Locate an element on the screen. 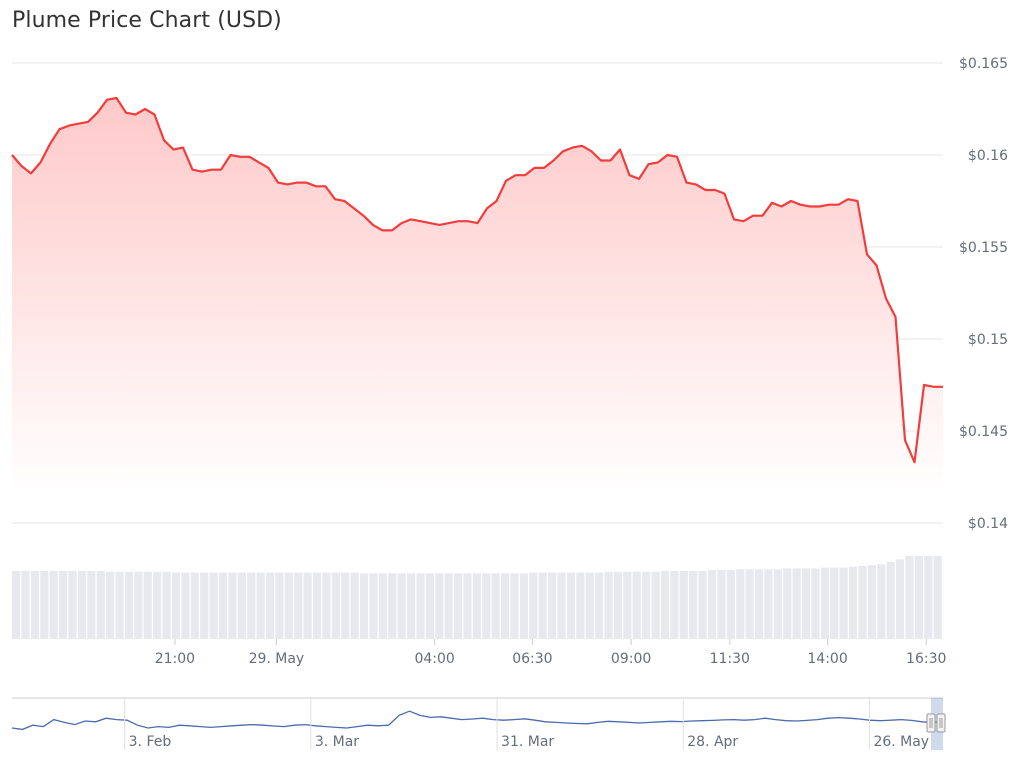 The width and height of the screenshot is (1024, 769). x-tick-label: 06:30 is located at coordinates (532, 659).